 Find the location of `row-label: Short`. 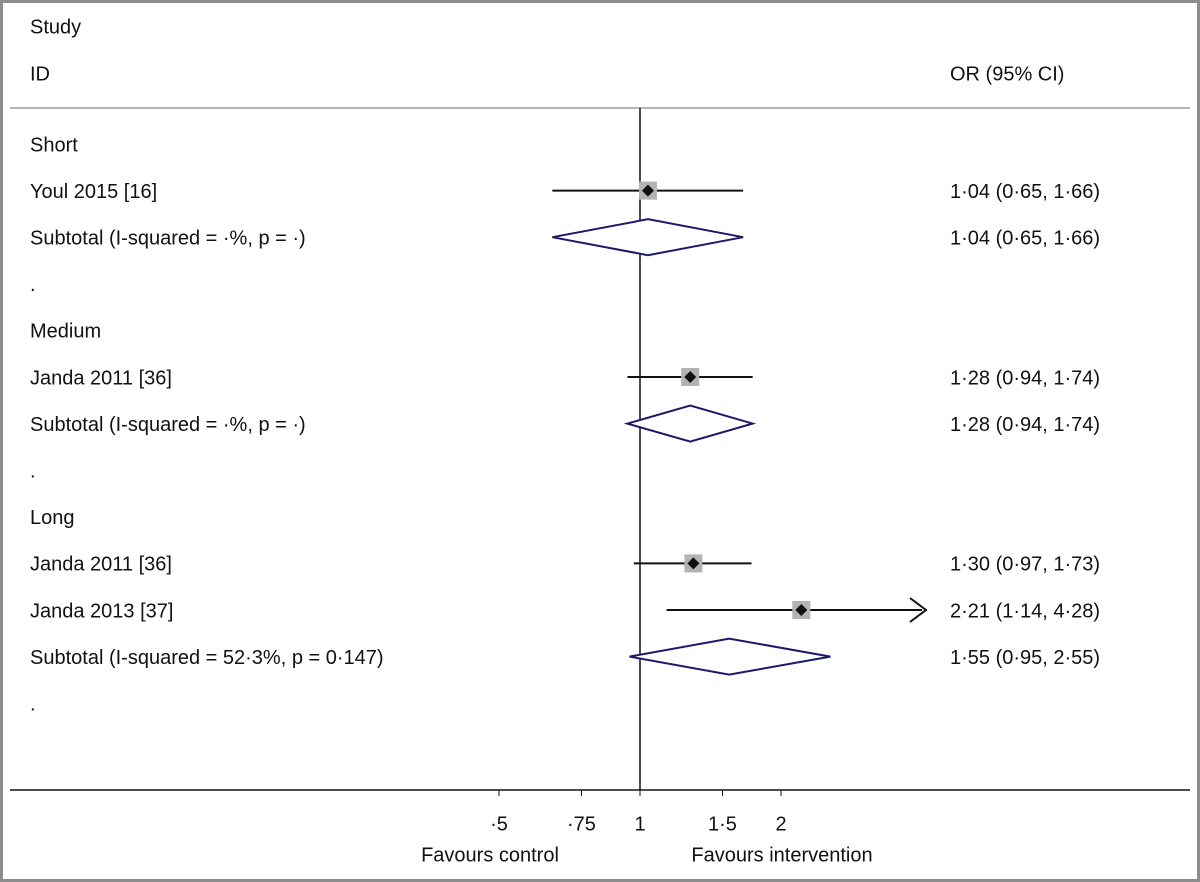

row-label: Short is located at coordinates (54, 145).